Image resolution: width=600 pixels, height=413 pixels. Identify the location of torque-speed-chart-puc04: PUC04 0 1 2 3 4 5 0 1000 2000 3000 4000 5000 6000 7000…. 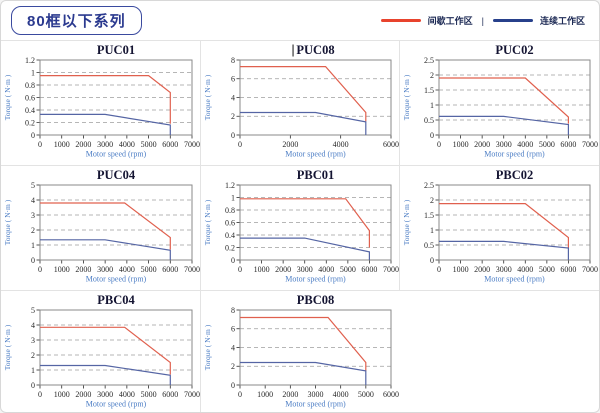
(101, 226).